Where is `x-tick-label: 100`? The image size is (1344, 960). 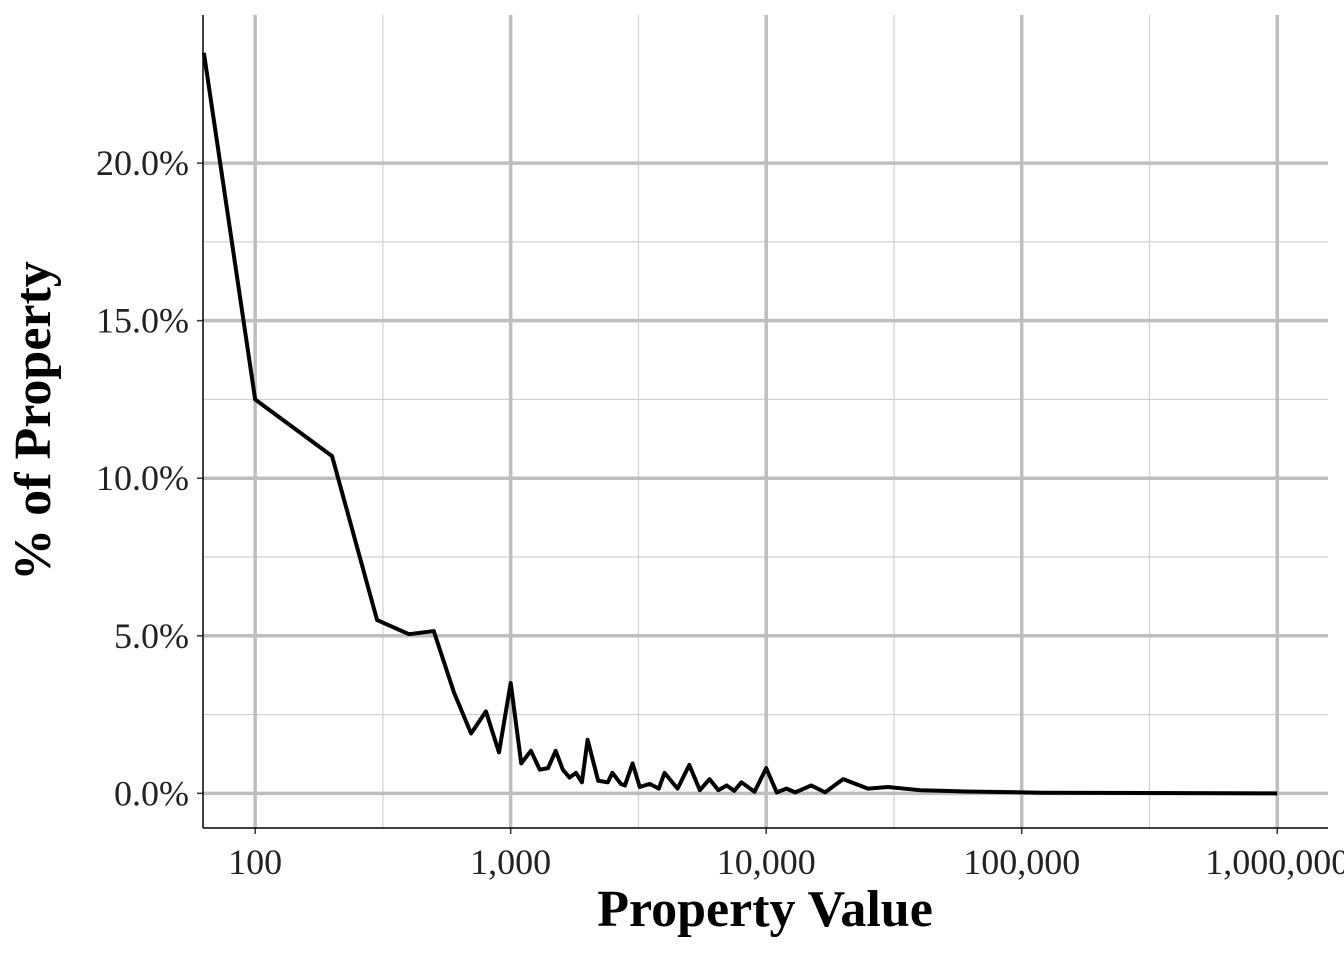
x-tick-label: 100 is located at coordinates (255, 862).